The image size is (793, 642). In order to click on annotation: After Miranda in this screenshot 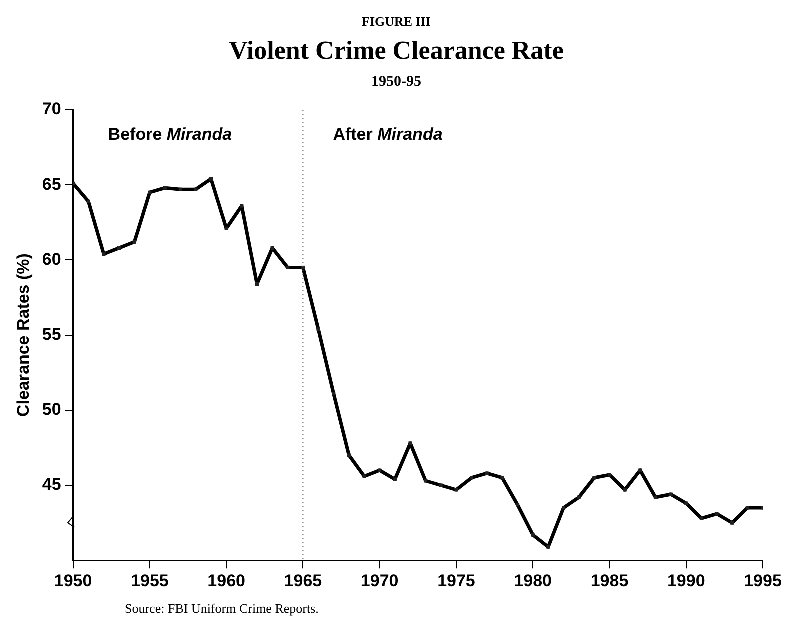, I will do `click(388, 134)`.